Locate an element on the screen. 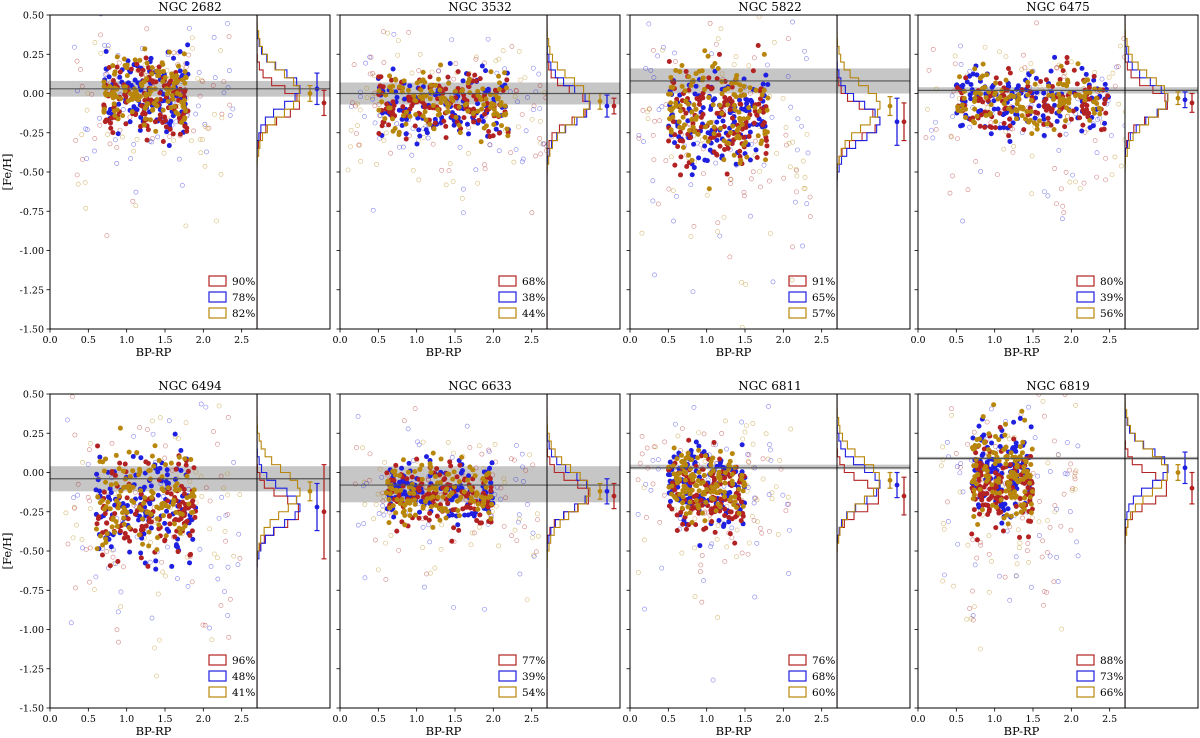  histogram-red is located at coordinates (568, 551).